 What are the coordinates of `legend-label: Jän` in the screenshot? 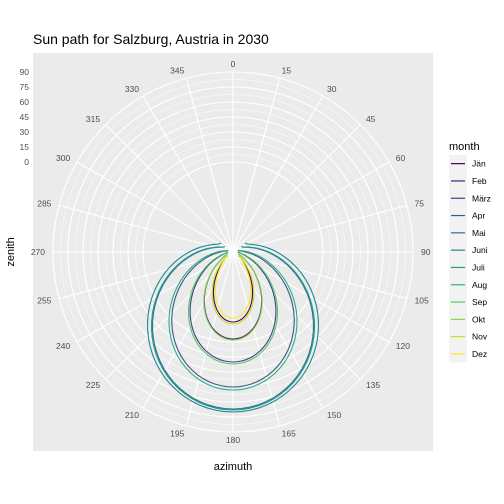 It's located at (479, 164).